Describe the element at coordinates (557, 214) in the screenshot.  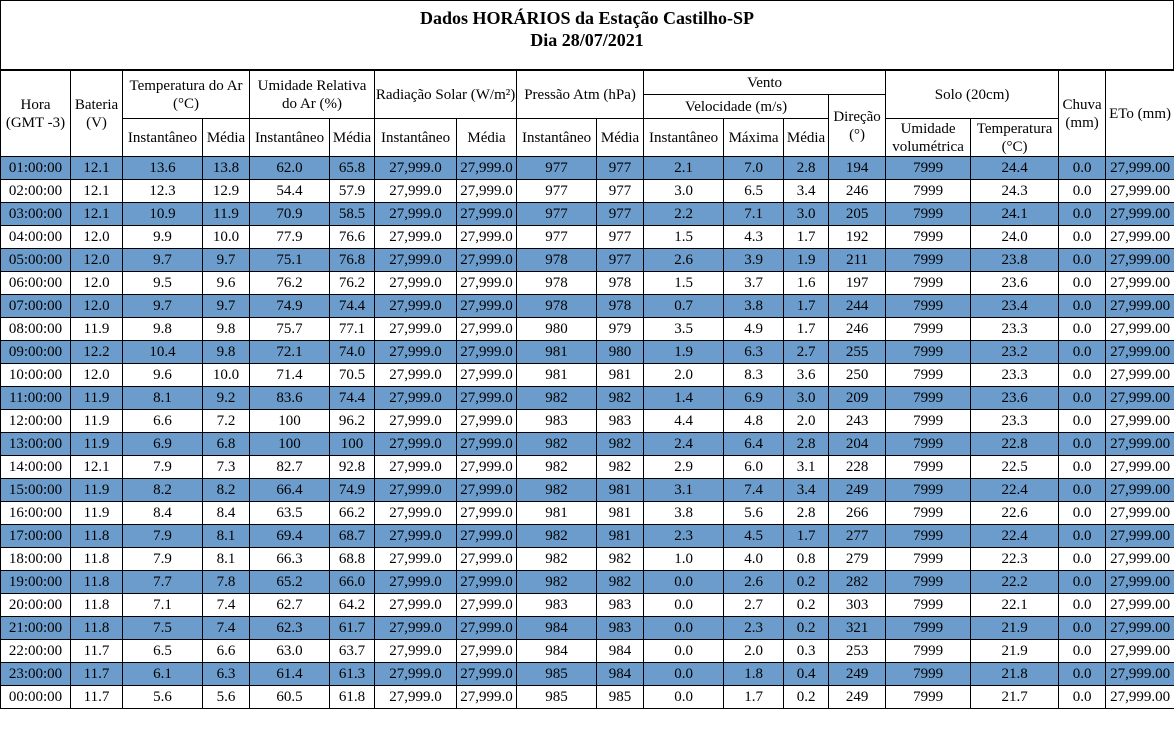
I see `cell-press-instantaneo: 977` at that location.